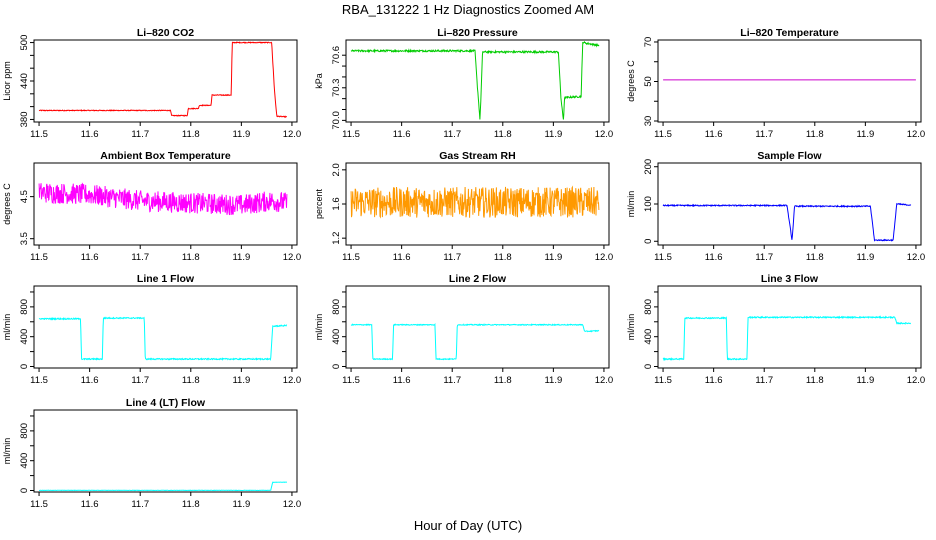 This screenshot has height=540, width=936. What do you see at coordinates (336, 169) in the screenshot?
I see `y-tick-label: 2.0` at bounding box center [336, 169].